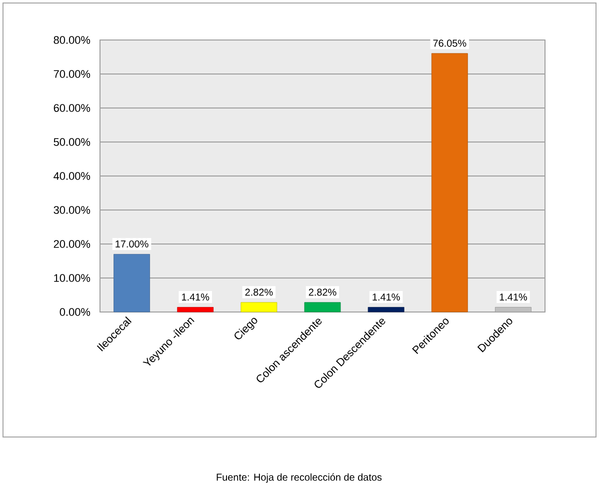  Describe the element at coordinates (449, 43) in the screenshot. I see `data-label: 76.05%` at that location.